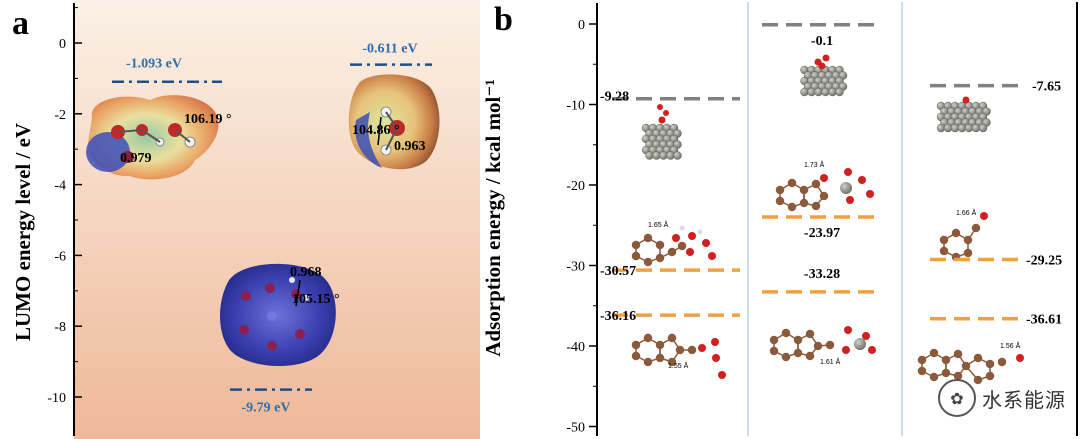 The image size is (1080, 439). Describe the element at coordinates (1044, 320) in the screenshot. I see `adsorption-level-label: -36.61` at that location.